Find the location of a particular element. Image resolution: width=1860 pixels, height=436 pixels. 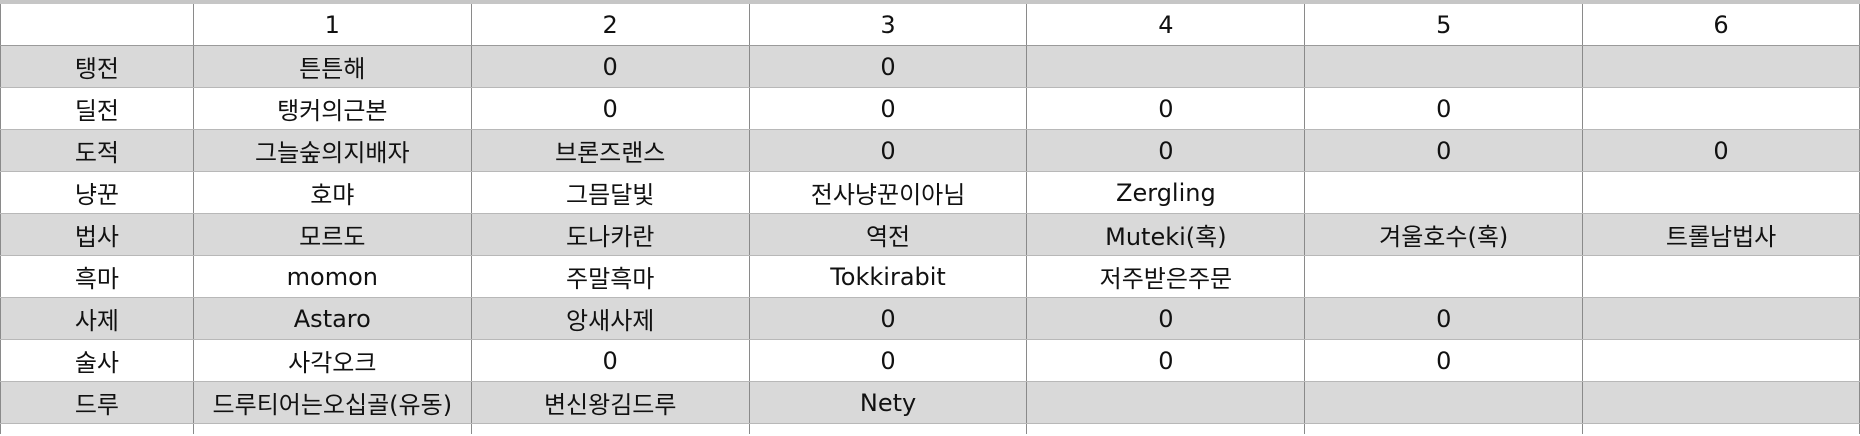

grid-cell: 사각오크 is located at coordinates (332, 360).